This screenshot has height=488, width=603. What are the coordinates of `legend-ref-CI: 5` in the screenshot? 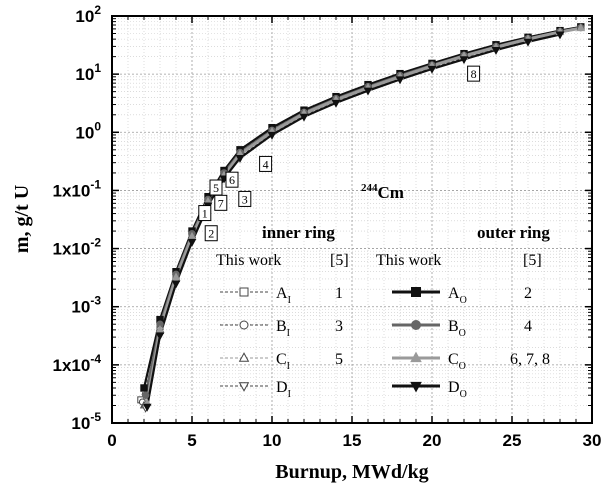 It's located at (339, 359).